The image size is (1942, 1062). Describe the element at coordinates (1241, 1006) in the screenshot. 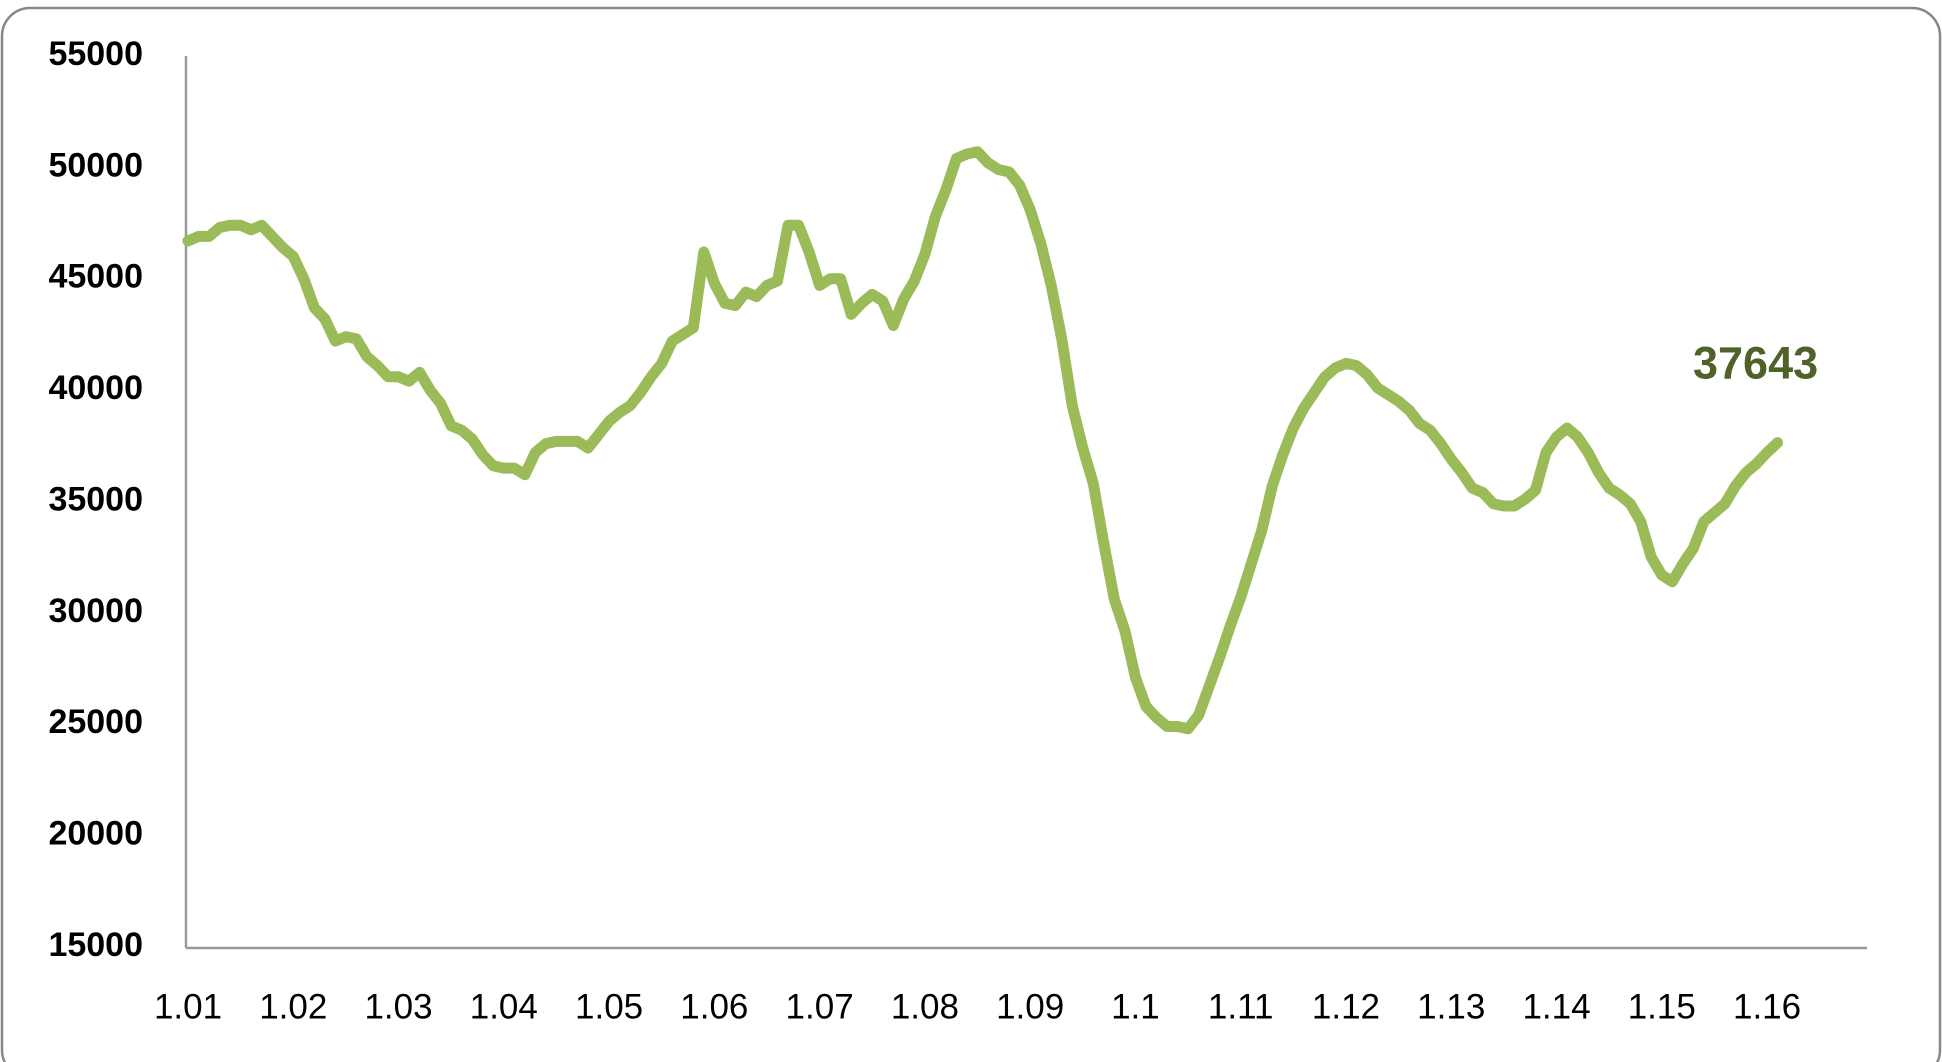

I see `x-tick-label: 1.11` at that location.